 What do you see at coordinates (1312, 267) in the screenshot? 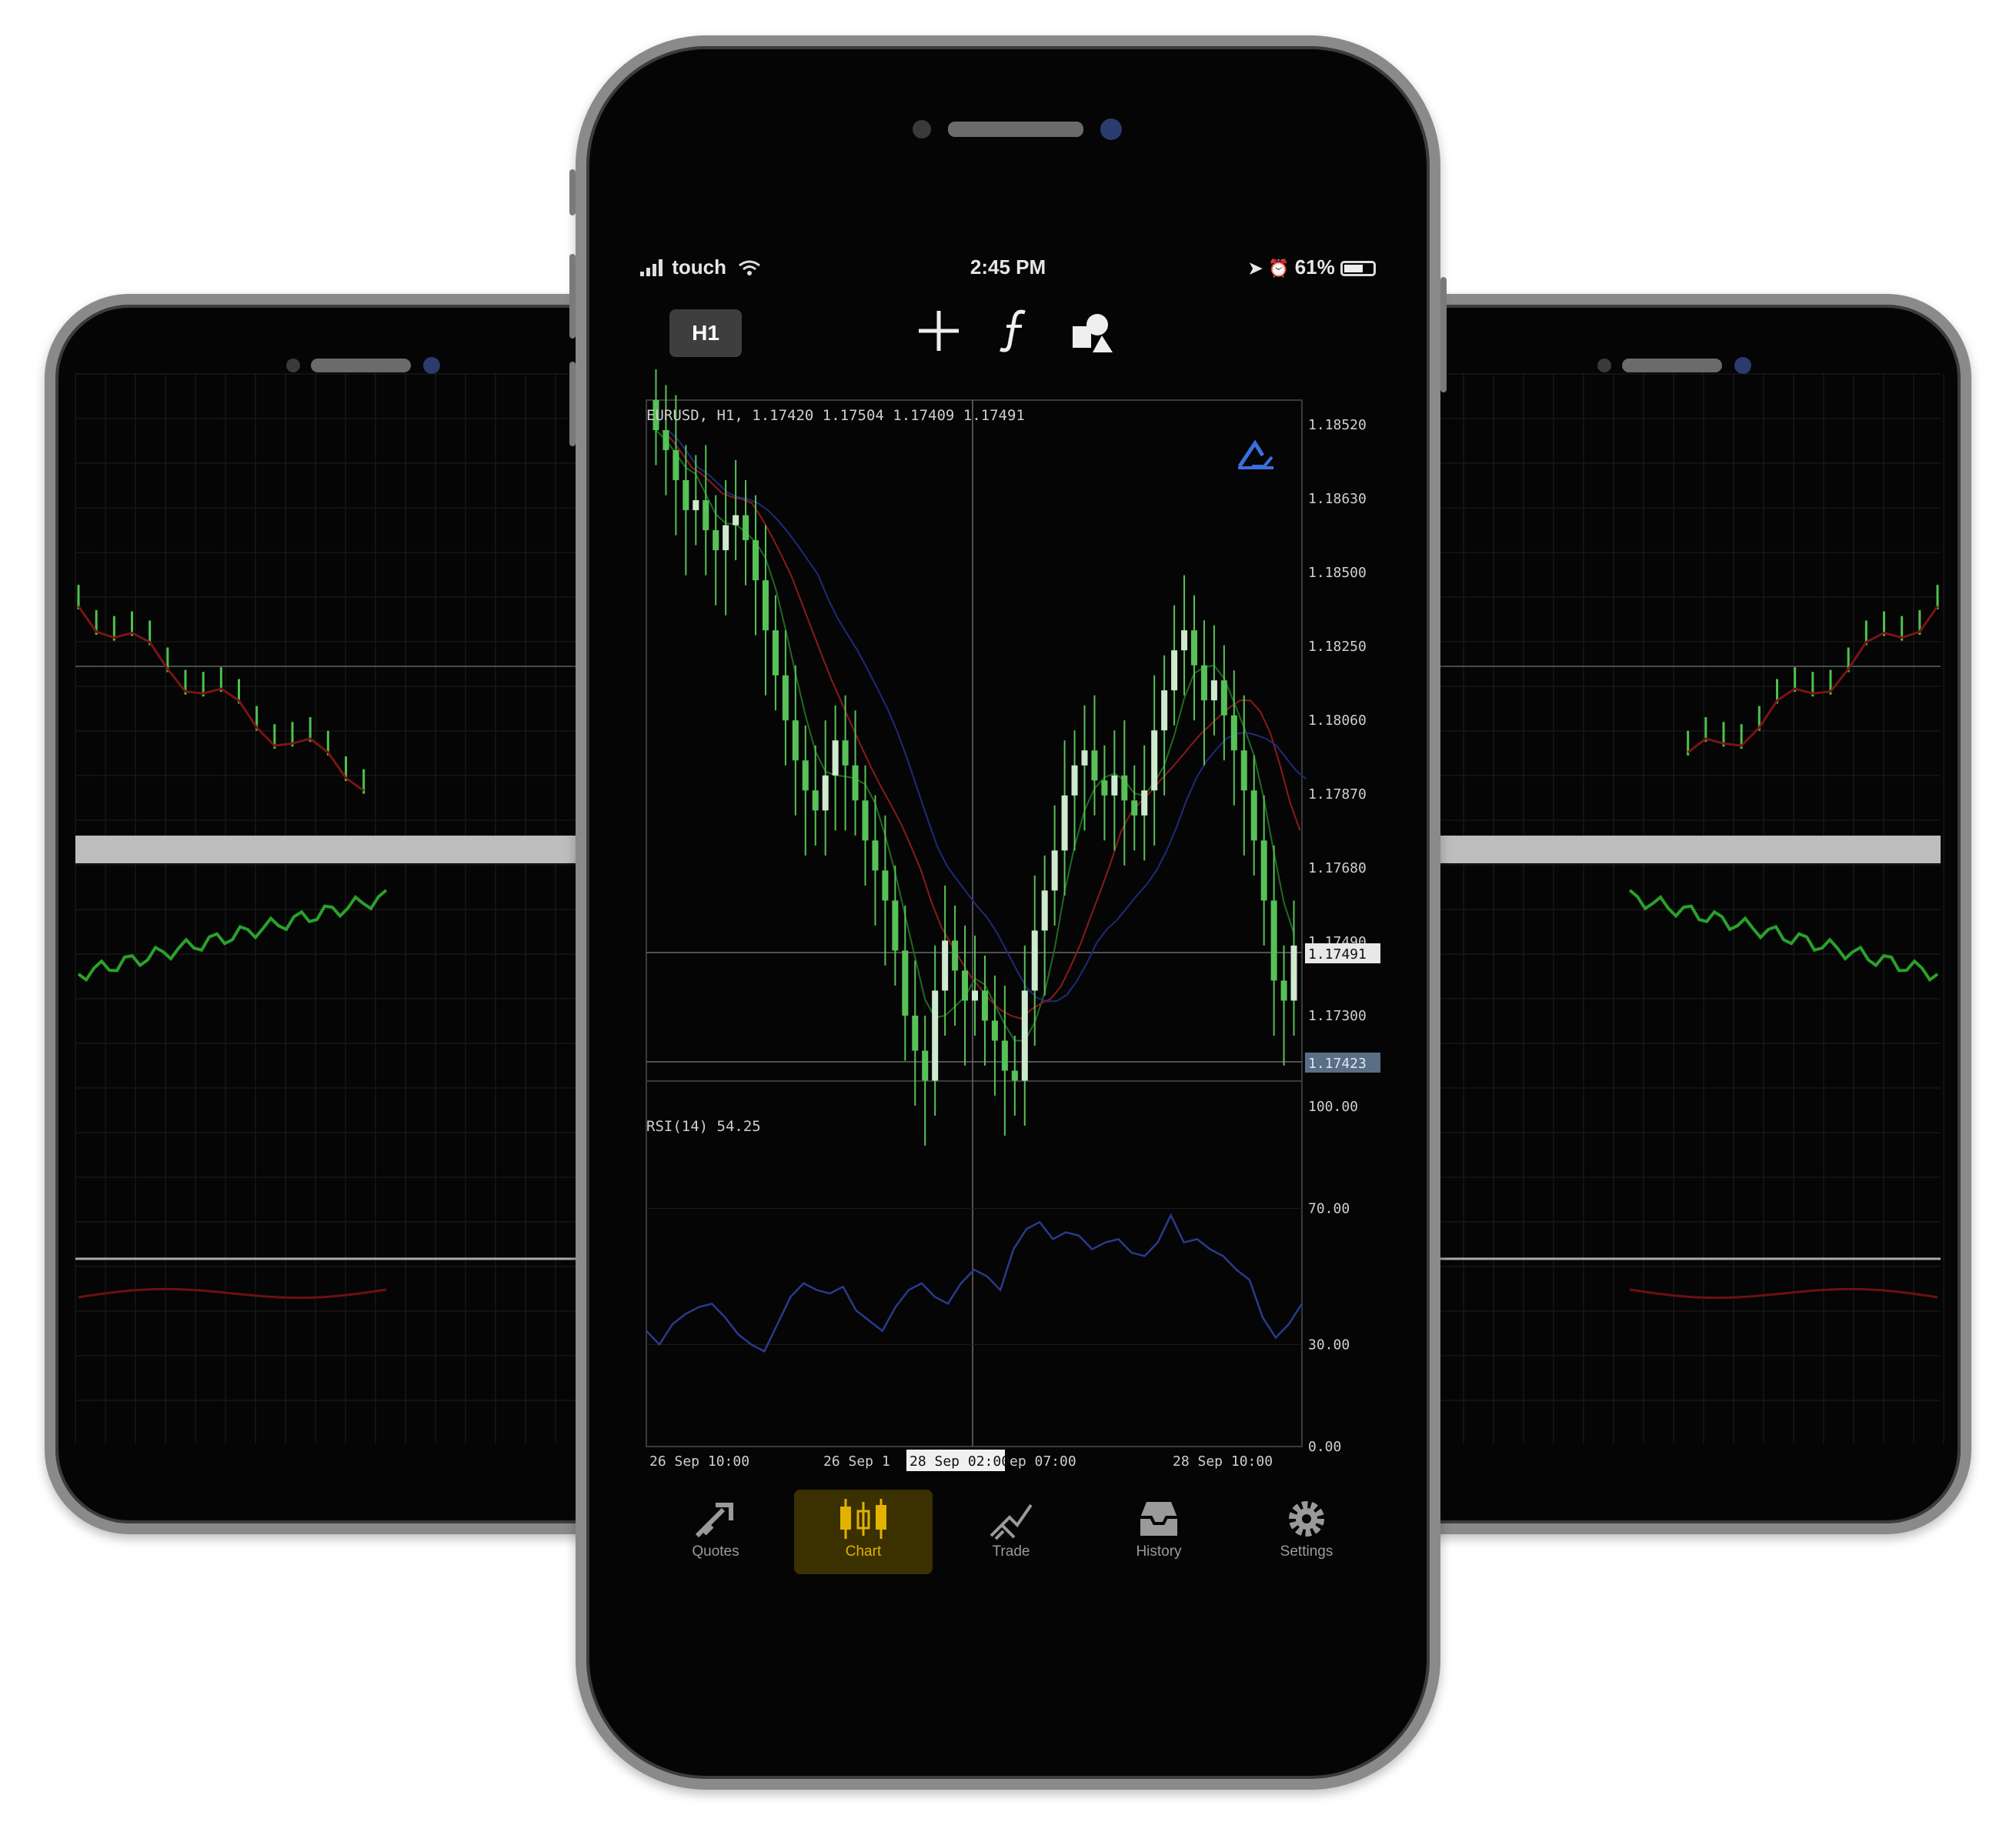
I see `status-right: ➤ ⏰ 61%` at bounding box center [1312, 267].